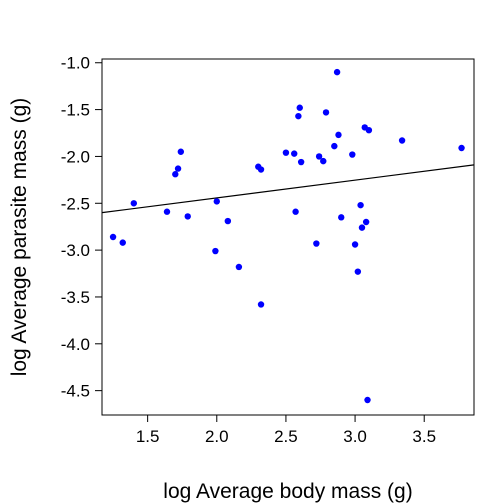  What do you see at coordinates (75, 203) in the screenshot?
I see `y-tick-label: -2.5` at bounding box center [75, 203].